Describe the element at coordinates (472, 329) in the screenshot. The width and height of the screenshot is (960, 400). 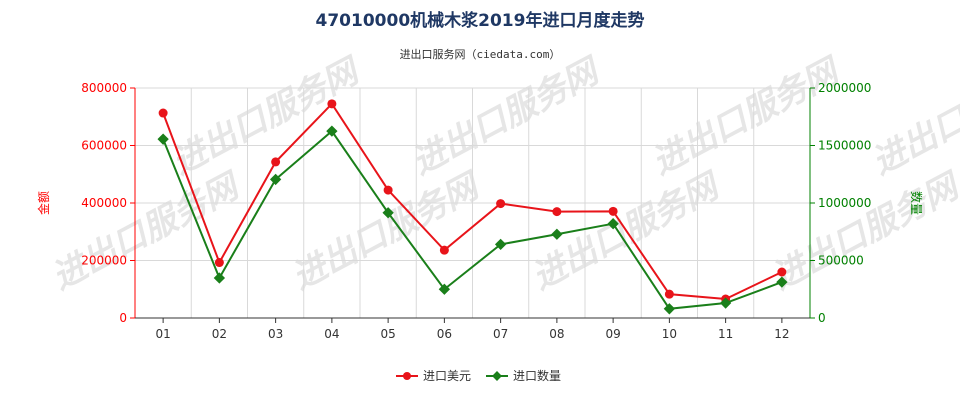
I see `x-axis-ticks: 01 02 03 04 05 06 07 08 09 10 11 12` at that location.